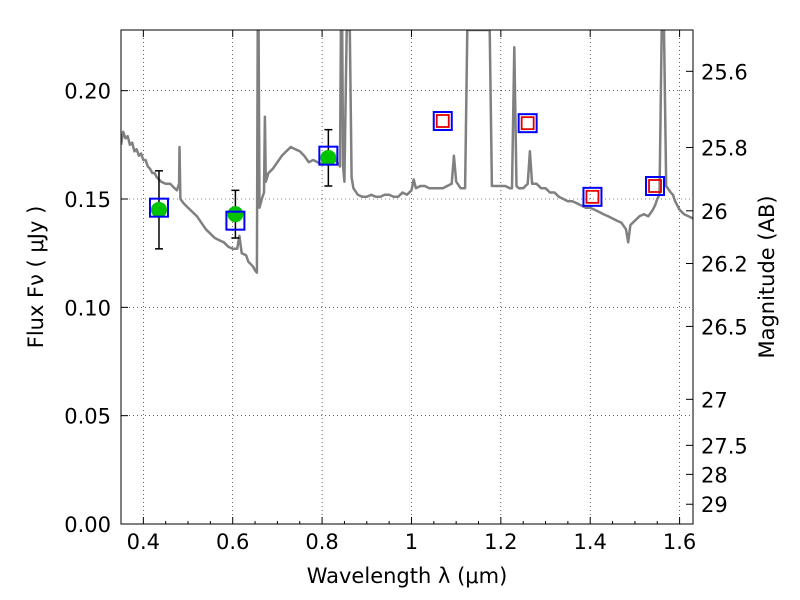 The height and width of the screenshot is (600, 800). What do you see at coordinates (87, 308) in the screenshot?
I see `y-tick-label: 0.10` at bounding box center [87, 308].